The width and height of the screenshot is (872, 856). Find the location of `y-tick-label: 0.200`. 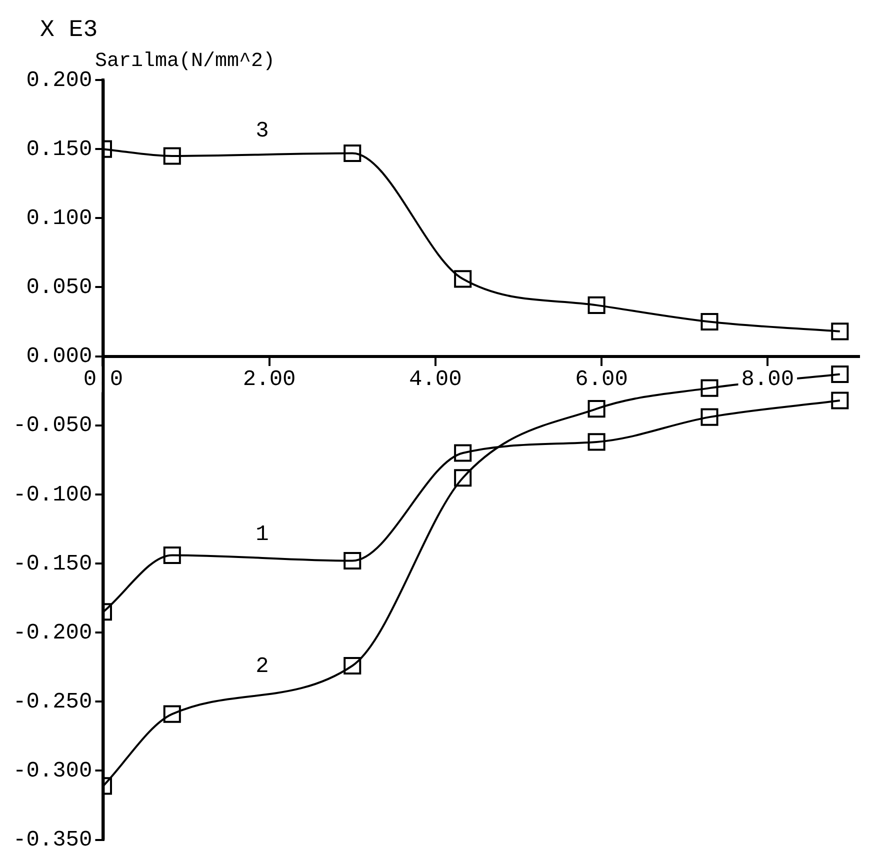

y-tick-label: 0.200 is located at coordinates (59, 80).